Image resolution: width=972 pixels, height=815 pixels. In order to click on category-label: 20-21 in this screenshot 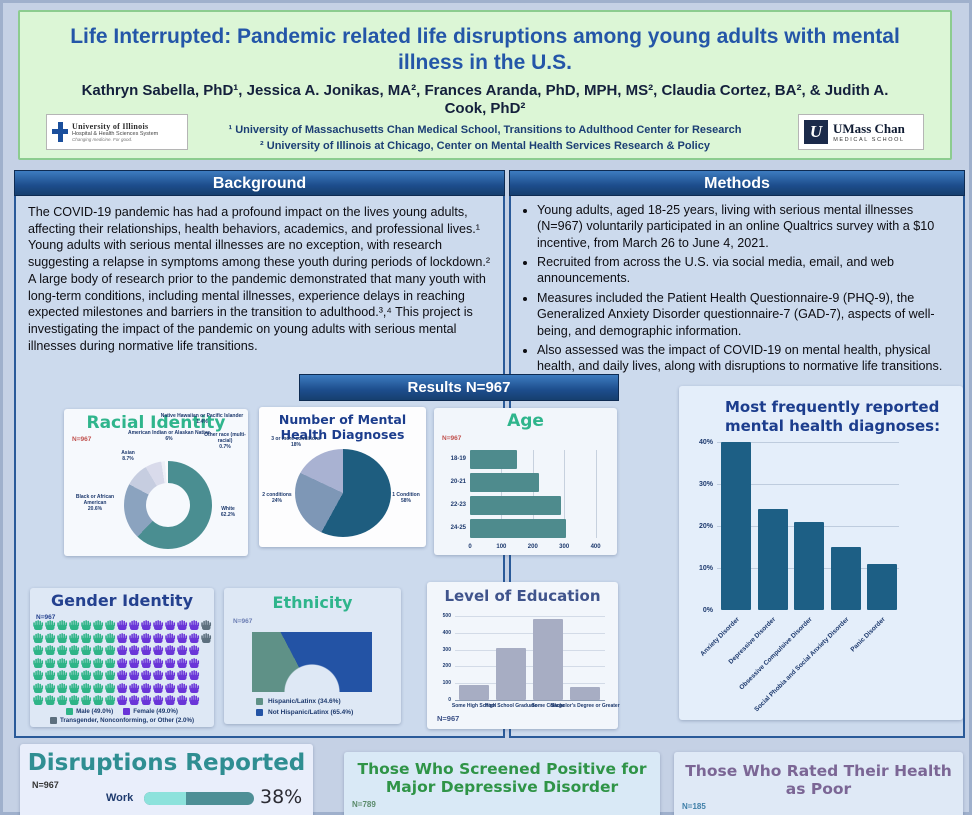, I will do `click(458, 482)`.